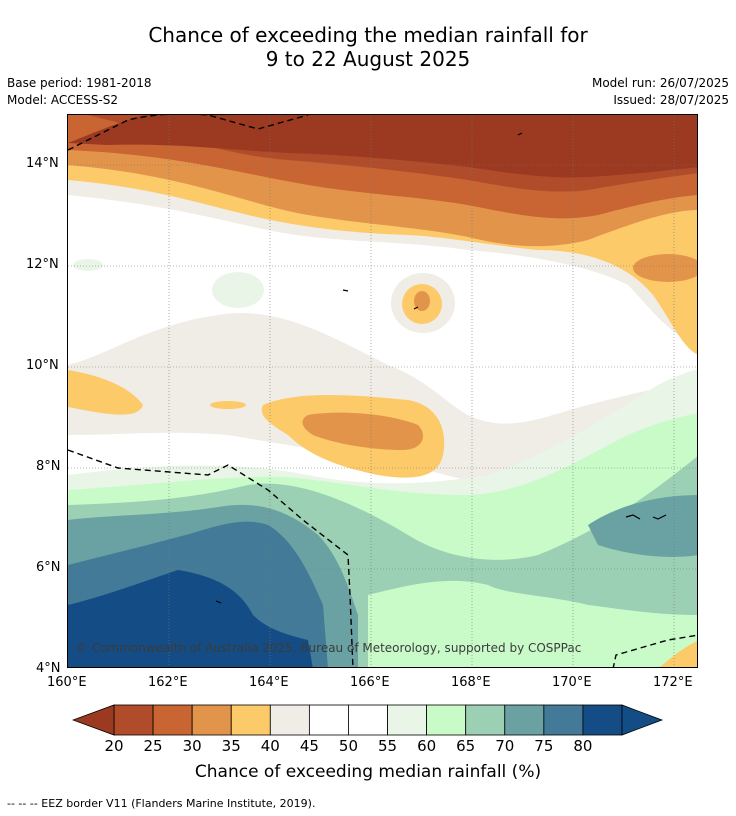 Image resolution: width=736 pixels, height=816 pixels. What do you see at coordinates (168, 682) in the screenshot?
I see `lon-tick-label: 162°E` at bounding box center [168, 682].